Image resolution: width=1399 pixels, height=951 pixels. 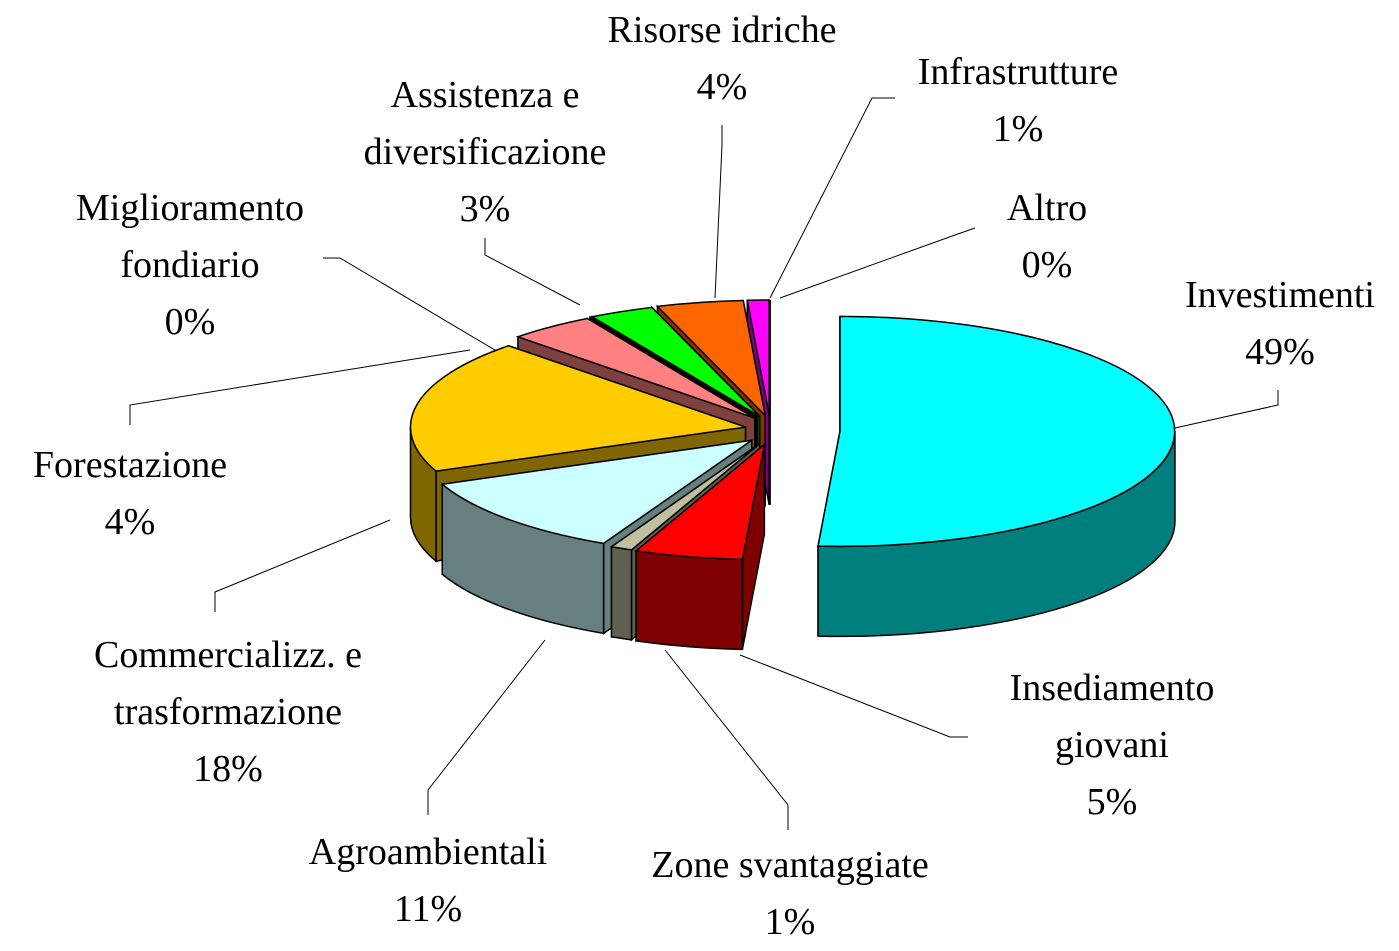 What do you see at coordinates (1112, 802) in the screenshot?
I see `value-label: 5%` at bounding box center [1112, 802].